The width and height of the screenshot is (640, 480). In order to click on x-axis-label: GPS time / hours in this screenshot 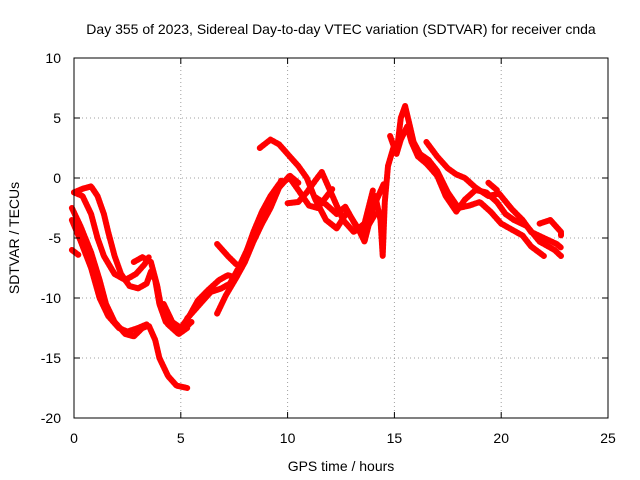, I will do `click(341, 466)`.